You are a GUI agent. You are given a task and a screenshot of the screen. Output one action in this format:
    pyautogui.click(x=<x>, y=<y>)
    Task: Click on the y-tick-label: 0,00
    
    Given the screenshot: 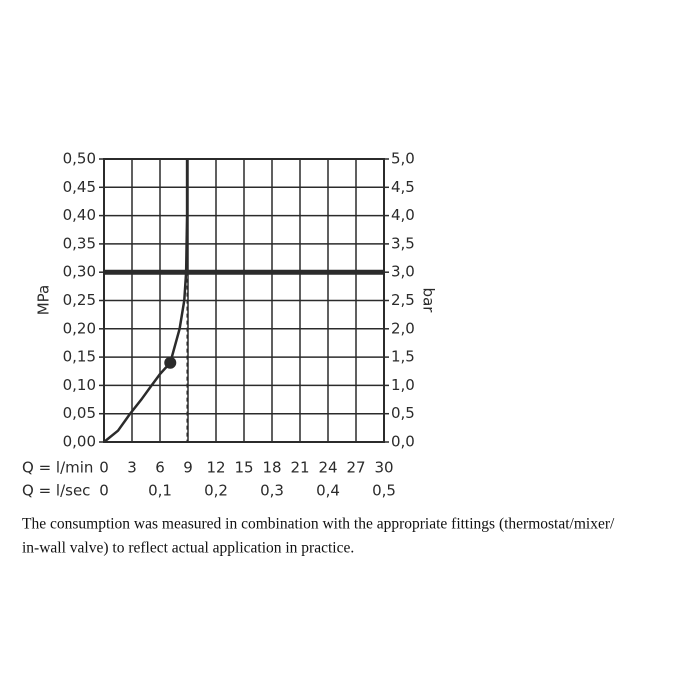 What is the action you would take?
    pyautogui.click(x=79, y=442)
    